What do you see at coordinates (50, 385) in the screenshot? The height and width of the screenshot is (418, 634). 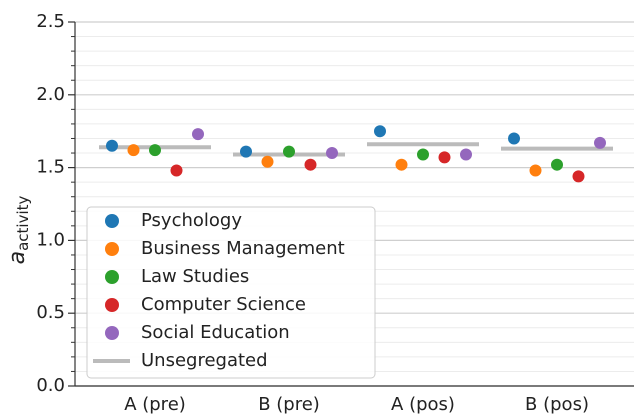 I see `y-tick-label: 0.0` at bounding box center [50, 385].